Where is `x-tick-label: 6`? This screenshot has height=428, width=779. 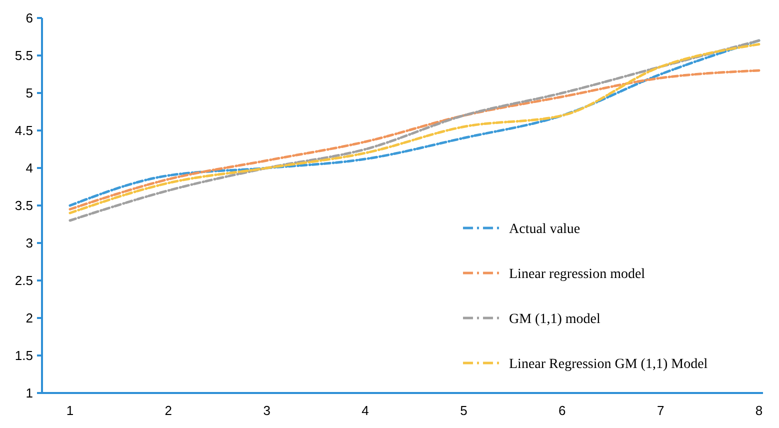
x-tick-label: 6 is located at coordinates (562, 410).